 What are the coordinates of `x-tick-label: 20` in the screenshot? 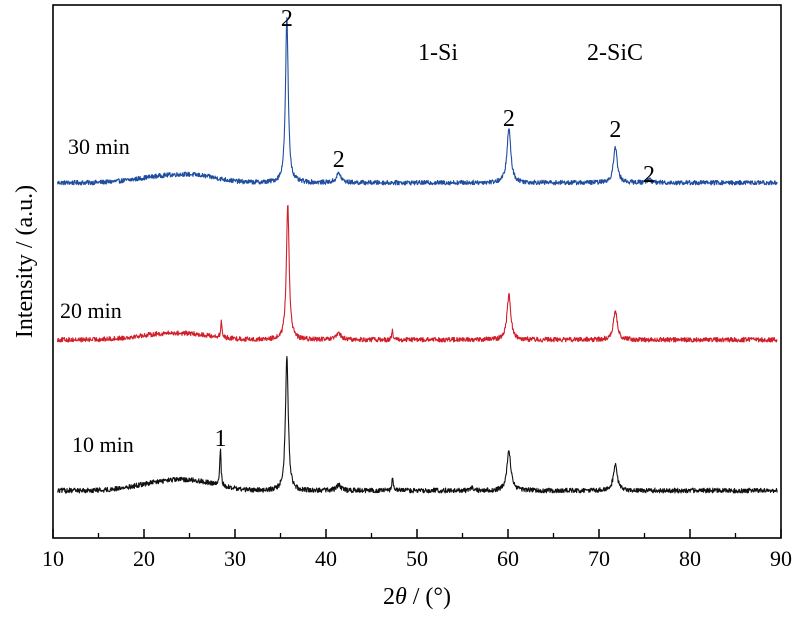 It's located at (144, 558).